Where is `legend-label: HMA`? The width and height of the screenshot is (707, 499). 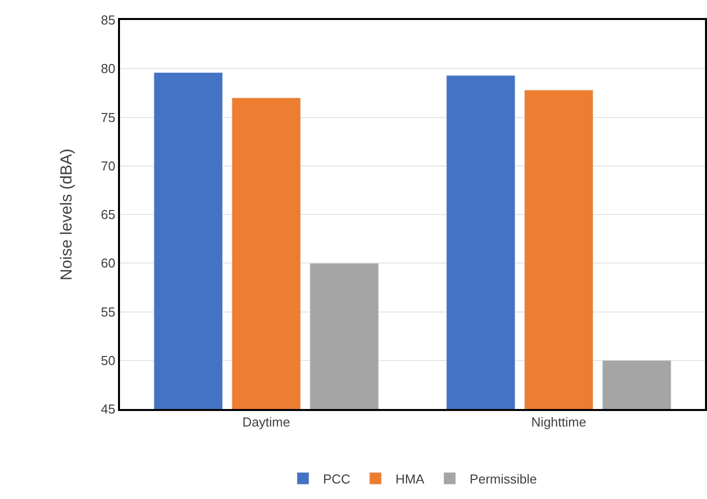 legend-label: HMA is located at coordinates (410, 478).